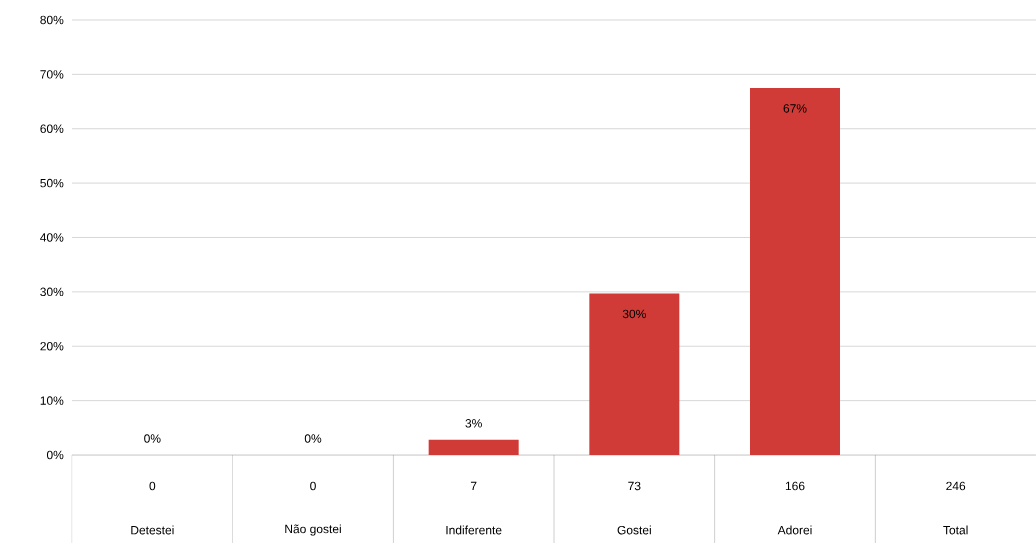  What do you see at coordinates (52, 292) in the screenshot?
I see `y-tick-label: 30%` at bounding box center [52, 292].